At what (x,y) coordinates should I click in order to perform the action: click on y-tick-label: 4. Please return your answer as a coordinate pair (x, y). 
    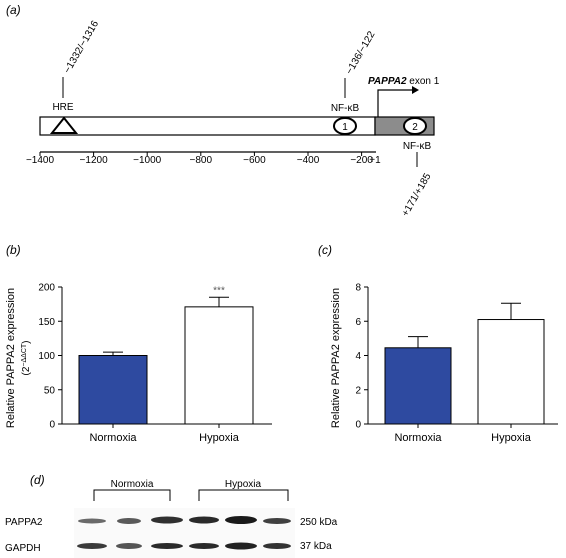
    Looking at the image, I should click on (358, 356).